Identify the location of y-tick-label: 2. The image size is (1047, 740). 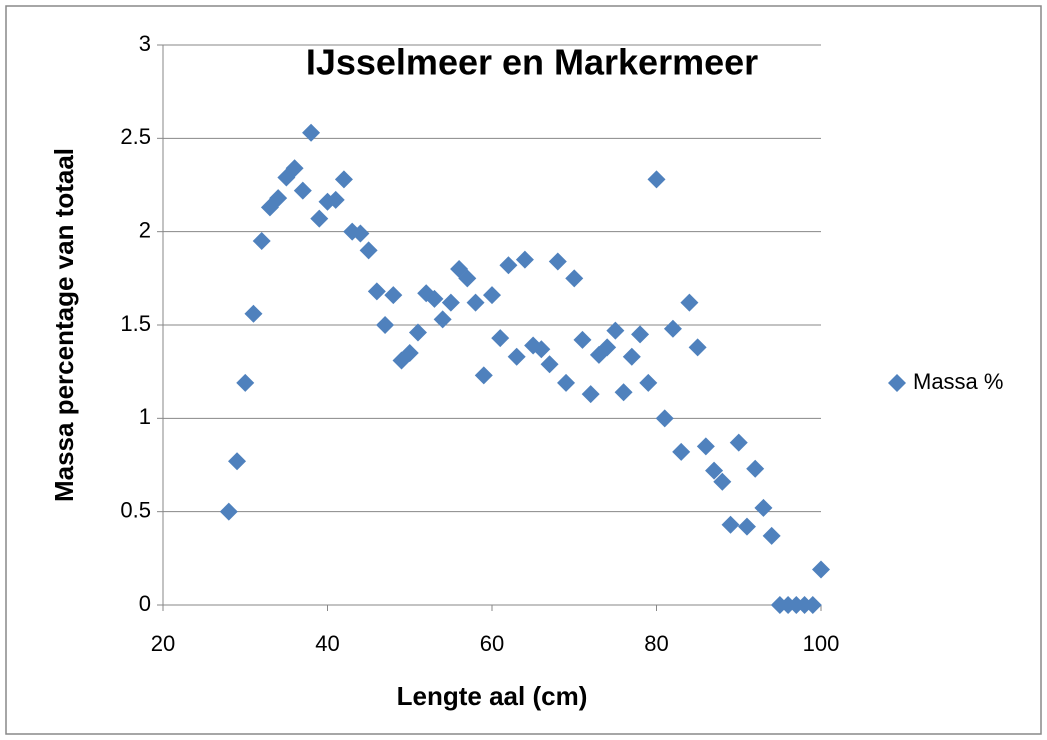
(145, 229).